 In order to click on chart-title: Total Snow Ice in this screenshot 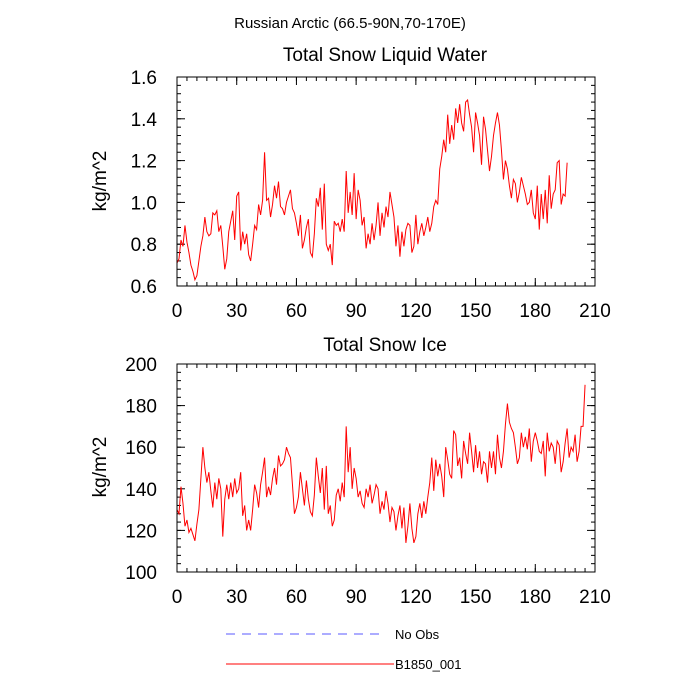, I will do `click(385, 345)`.